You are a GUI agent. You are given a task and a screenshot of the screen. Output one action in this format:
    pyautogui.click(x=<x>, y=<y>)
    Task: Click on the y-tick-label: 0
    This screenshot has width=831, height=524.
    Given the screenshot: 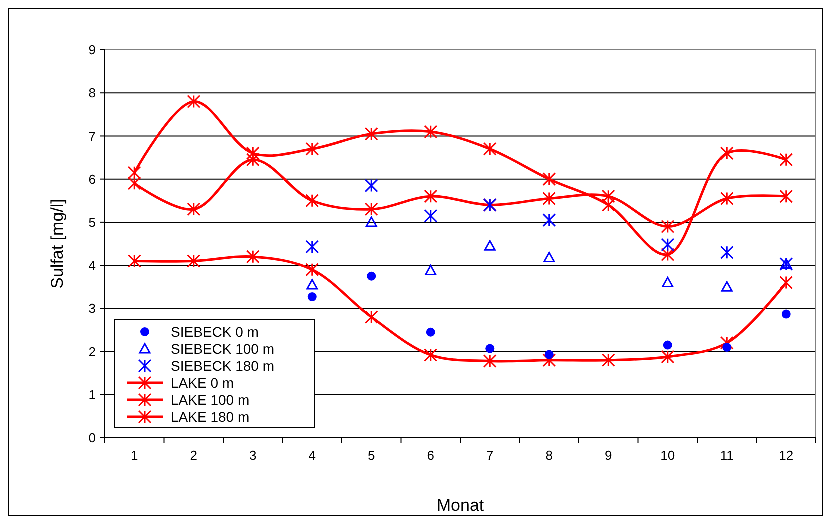 What is the action you would take?
    pyautogui.click(x=92, y=438)
    